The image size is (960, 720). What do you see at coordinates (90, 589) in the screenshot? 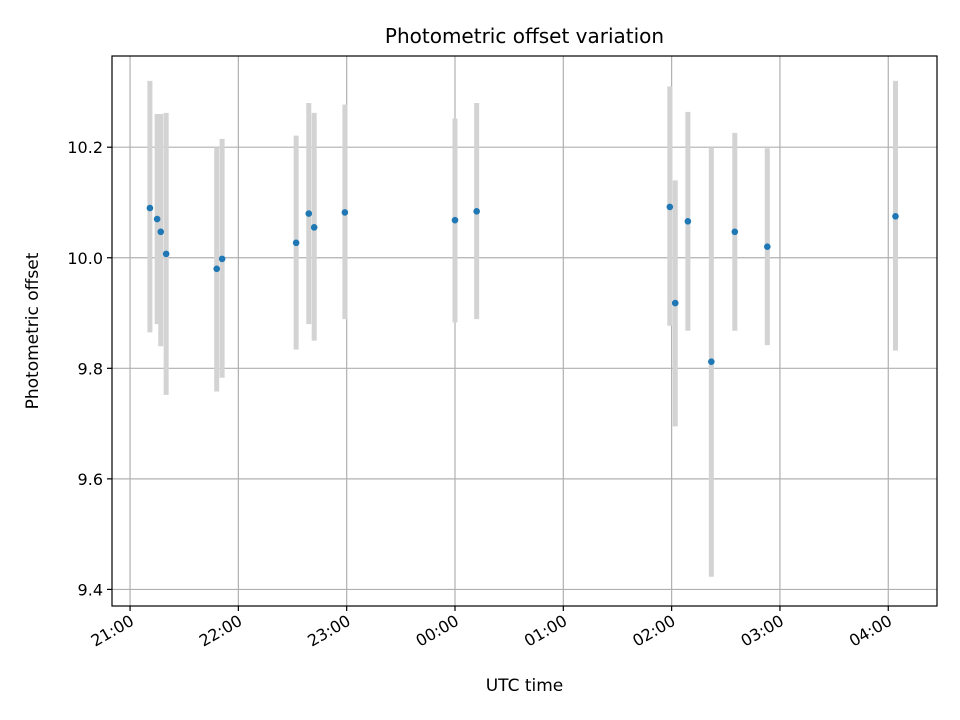
I see `y-tick-label: 9.4` at bounding box center [90, 589].